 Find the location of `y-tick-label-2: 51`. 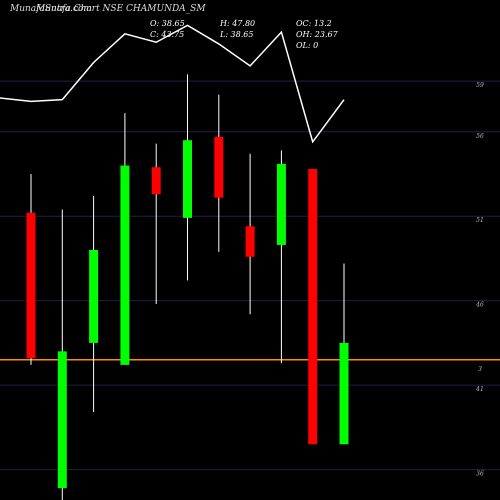

y-tick-label-2: 51 is located at coordinates (480, 220).